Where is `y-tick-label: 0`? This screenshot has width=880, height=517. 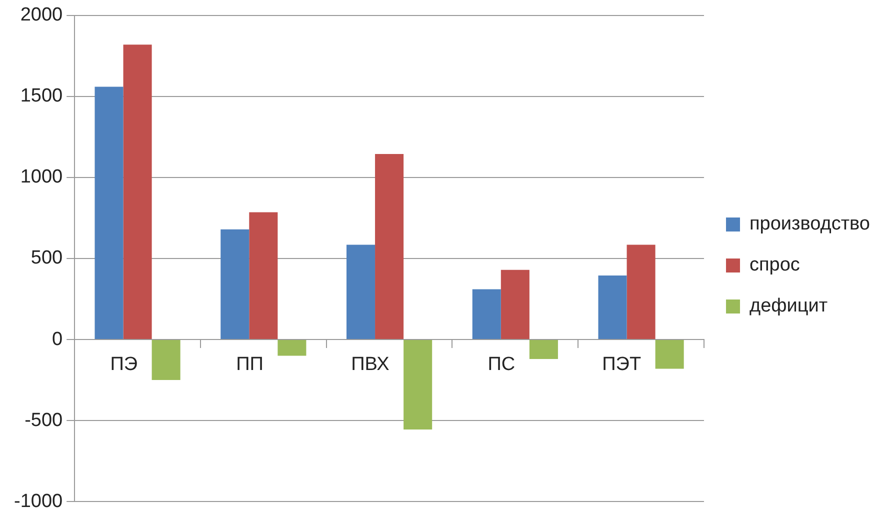 y-tick-label: 0 is located at coordinates (57, 339).